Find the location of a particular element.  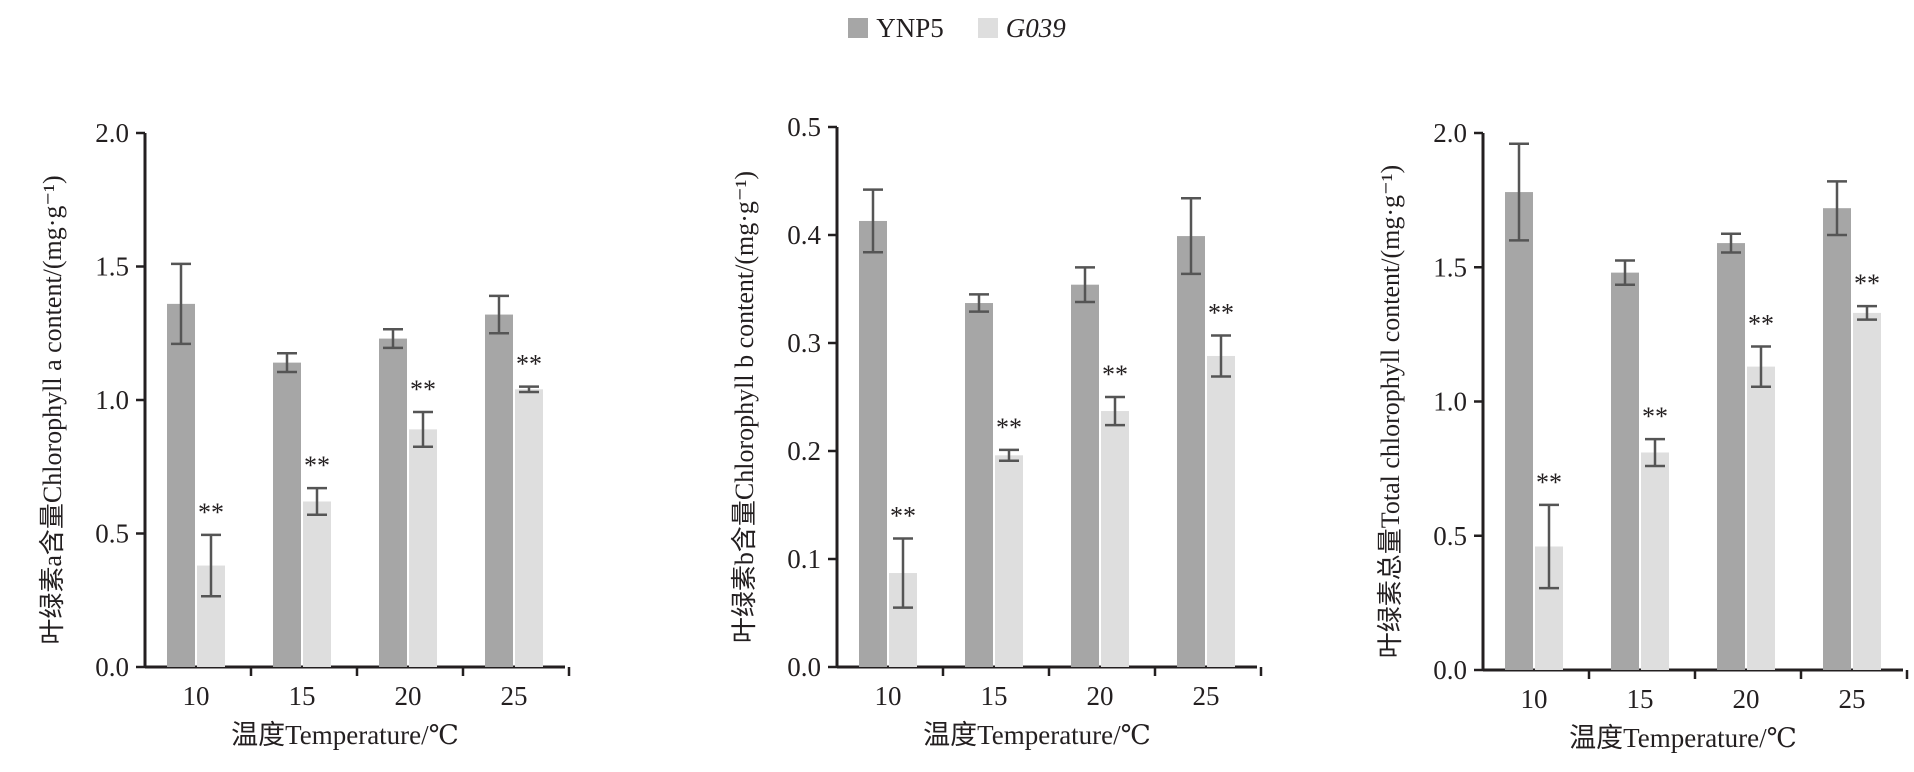

y-tick-label: 0.4 is located at coordinates (804, 235).